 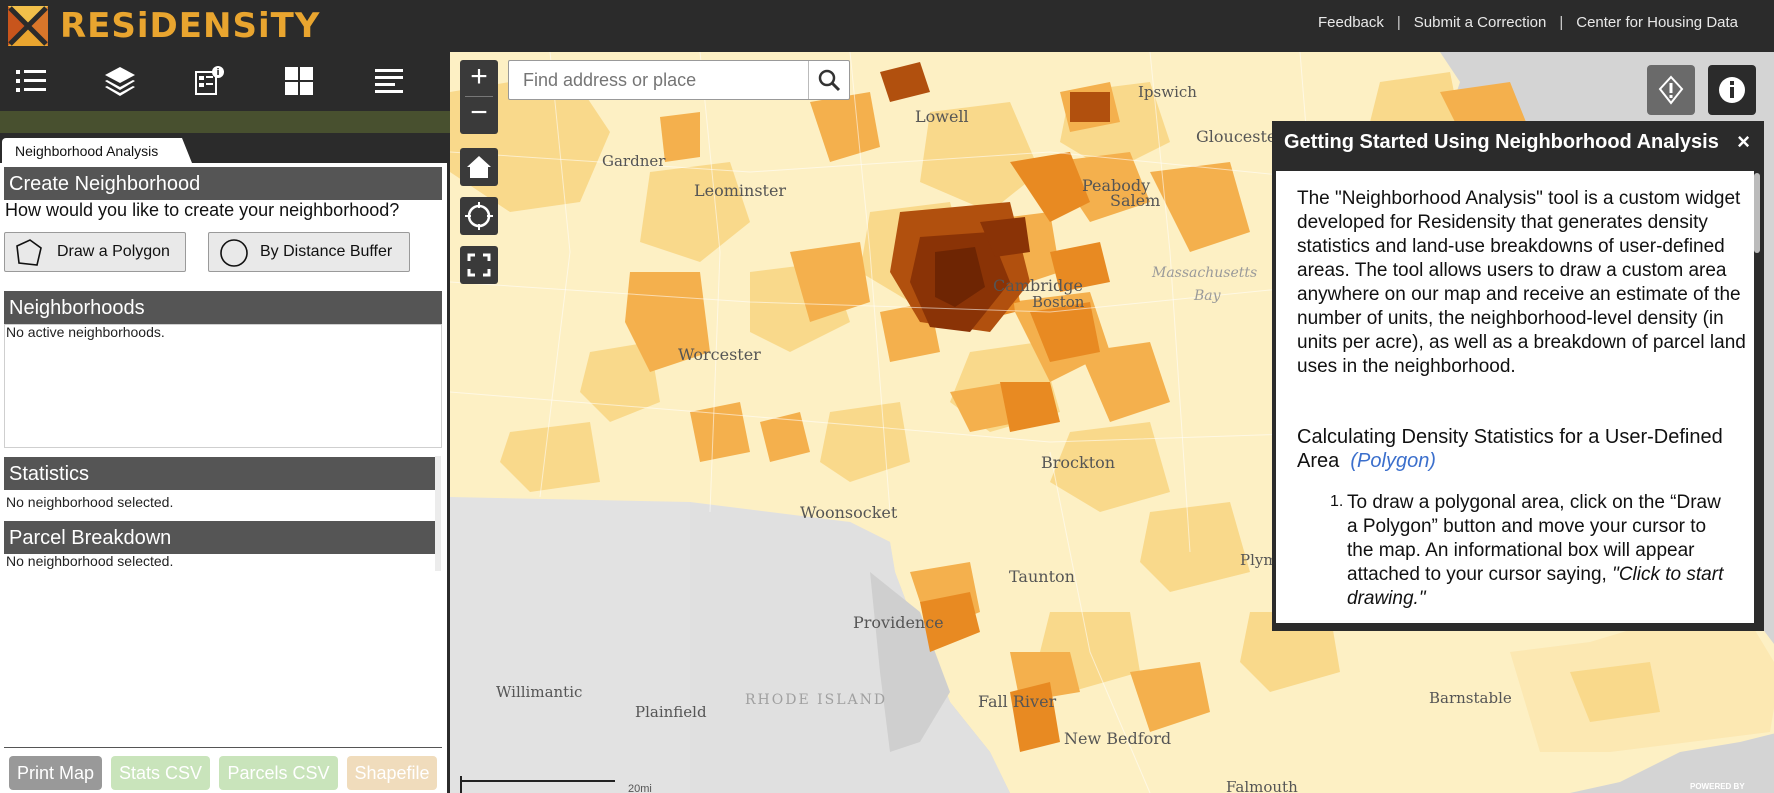 What do you see at coordinates (1535, 586) in the screenshot?
I see `step-1-quote: "Click to start drawing."` at bounding box center [1535, 586].